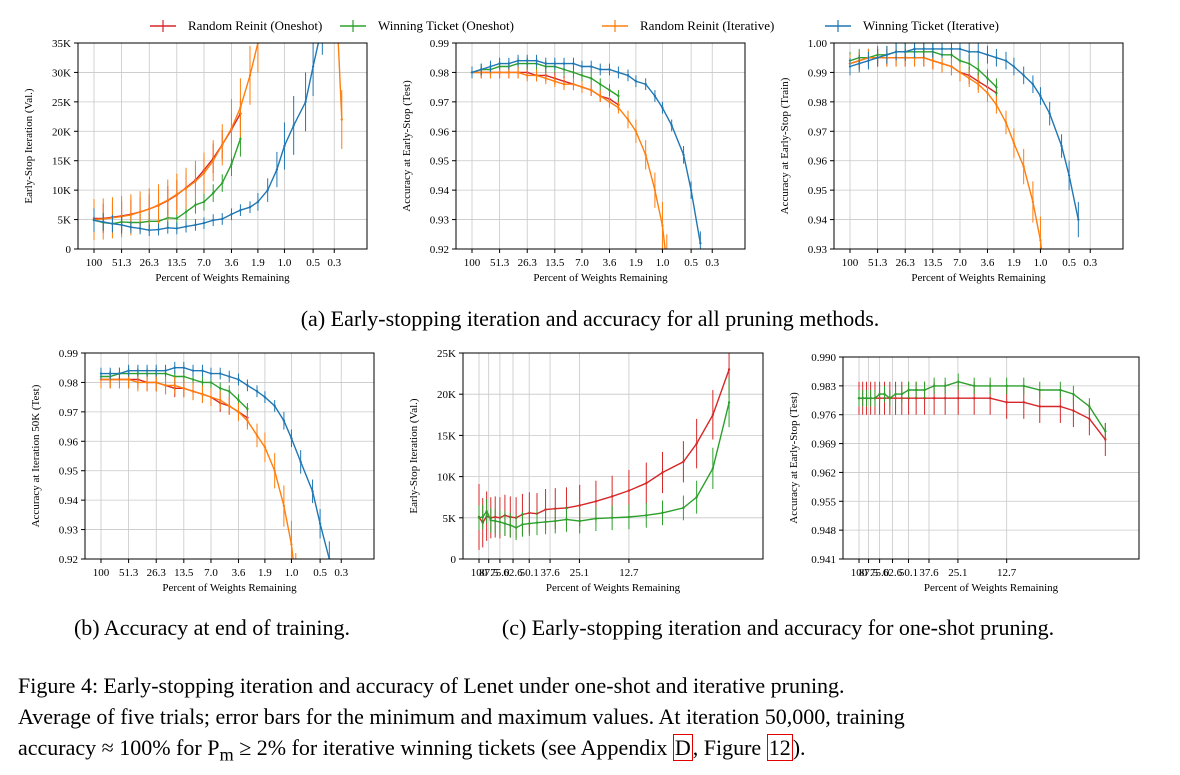  What do you see at coordinates (212, 627) in the screenshot?
I see `subcaption-b: (b) Accuracy at end of training.` at bounding box center [212, 627].